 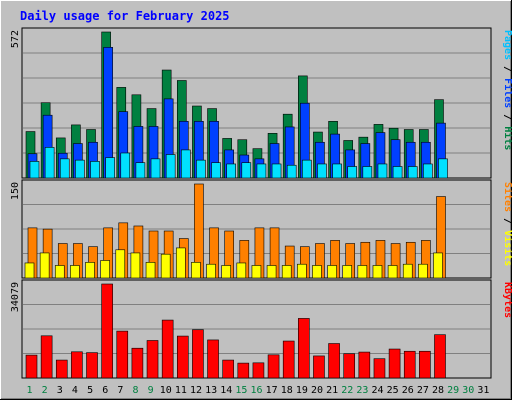 What do you see at coordinates (347, 390) in the screenshot?
I see `x-tick-label: 22` at bounding box center [347, 390].